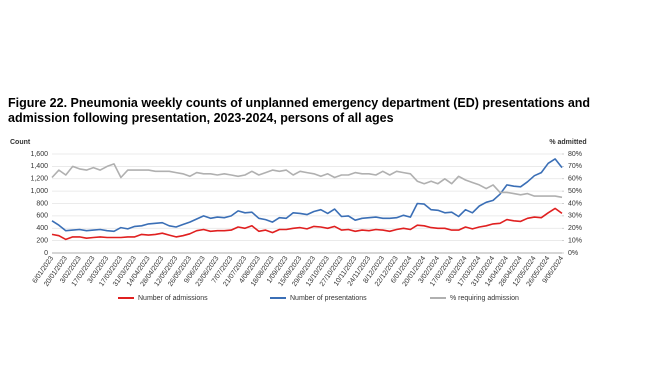 Image resolution: width=649 pixels, height=365 pixels. Describe the element at coordinates (328, 298) in the screenshot. I see `legend-label: Number of presentations` at that location.